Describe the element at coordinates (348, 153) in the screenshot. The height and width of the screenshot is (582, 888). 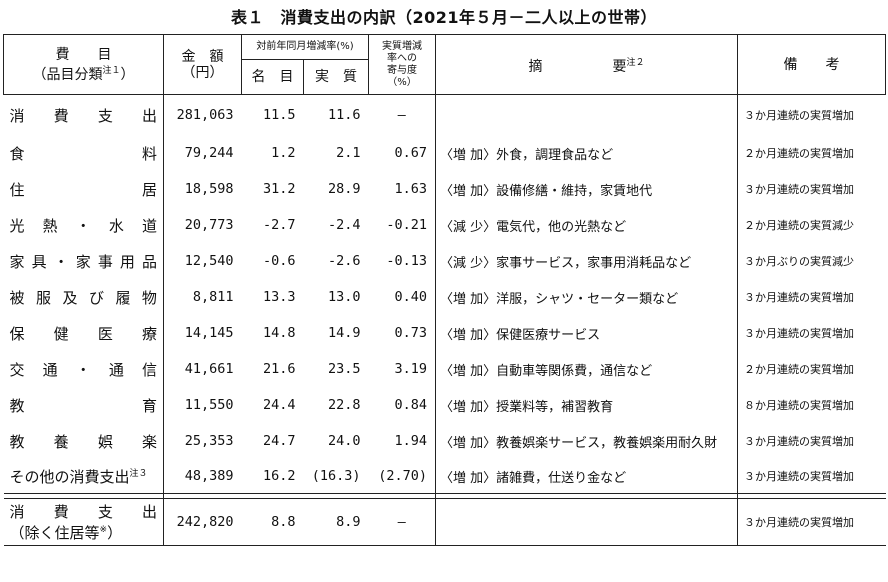
I see `real-change-cell: 2.1` at that location.